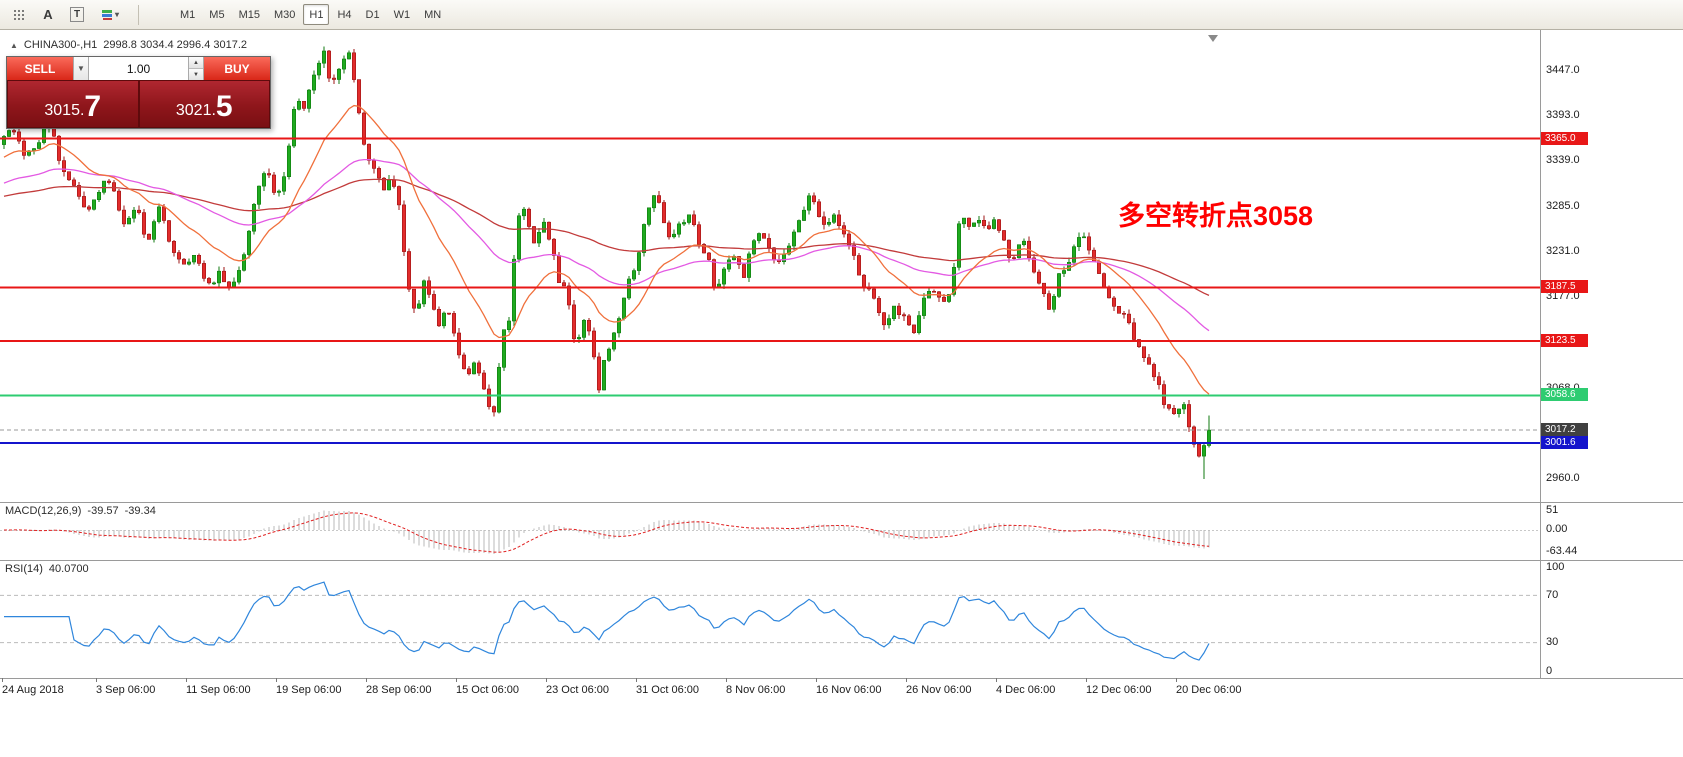  I want to click on text-label-icon: A, so click(48, 14).